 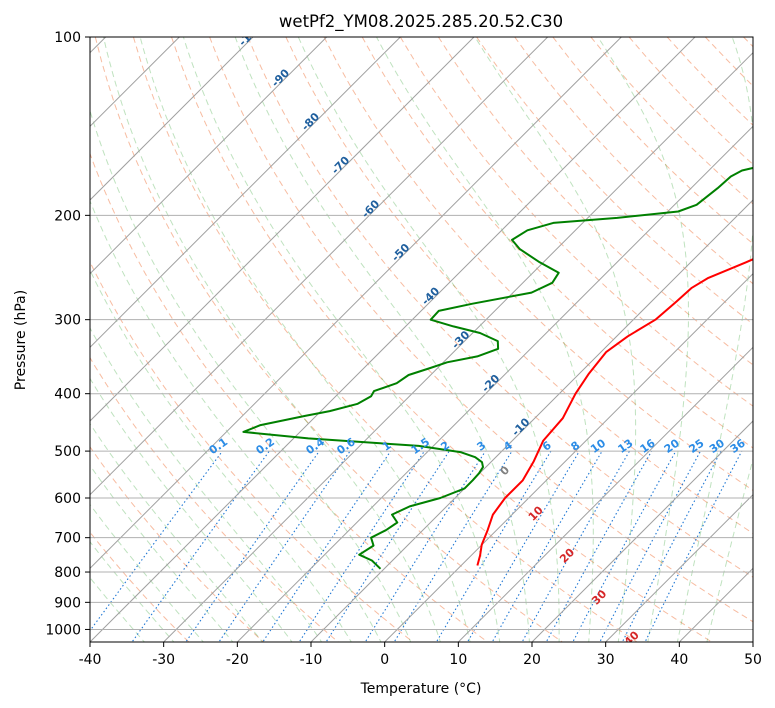 I want to click on y-tick-label: 700, so click(x=67, y=539).